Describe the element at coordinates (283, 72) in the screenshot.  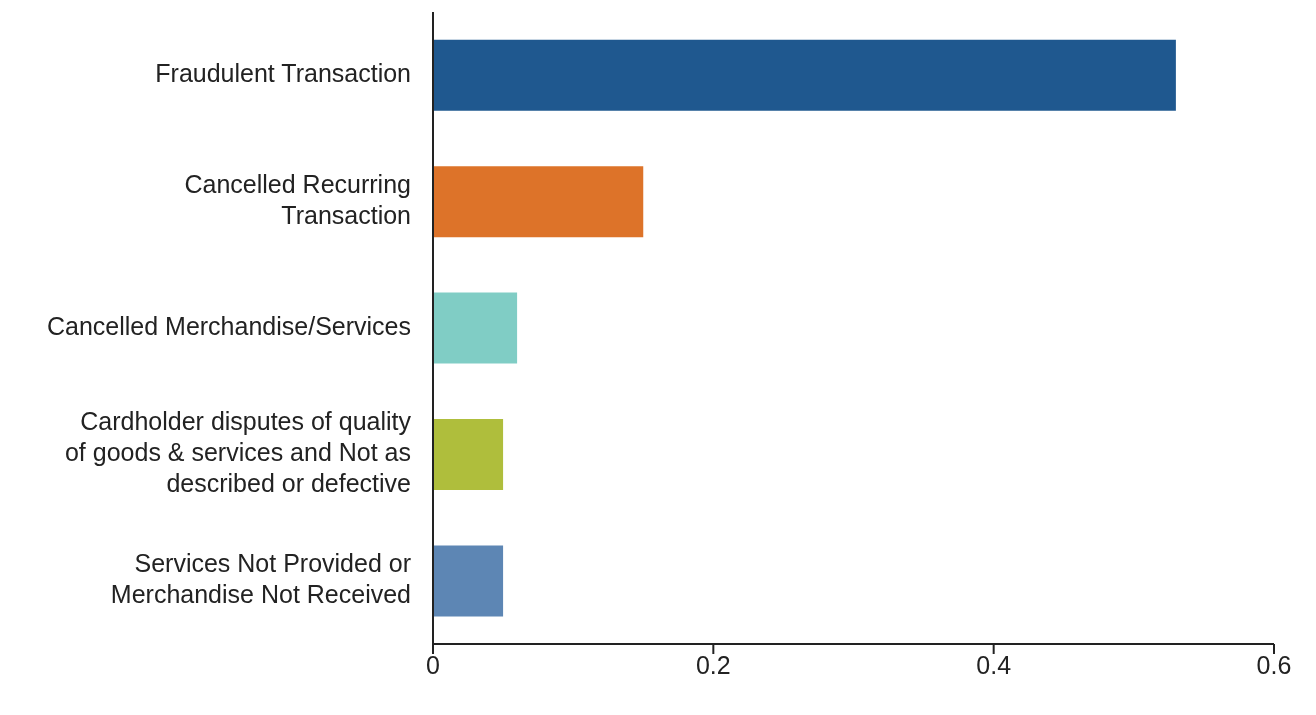
I see `y-tick-label: Fraudulent Transaction` at that location.